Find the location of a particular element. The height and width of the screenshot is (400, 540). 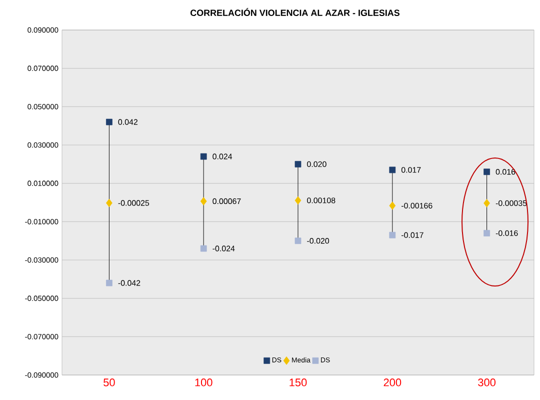

x-tick-label: 100 is located at coordinates (203, 382).